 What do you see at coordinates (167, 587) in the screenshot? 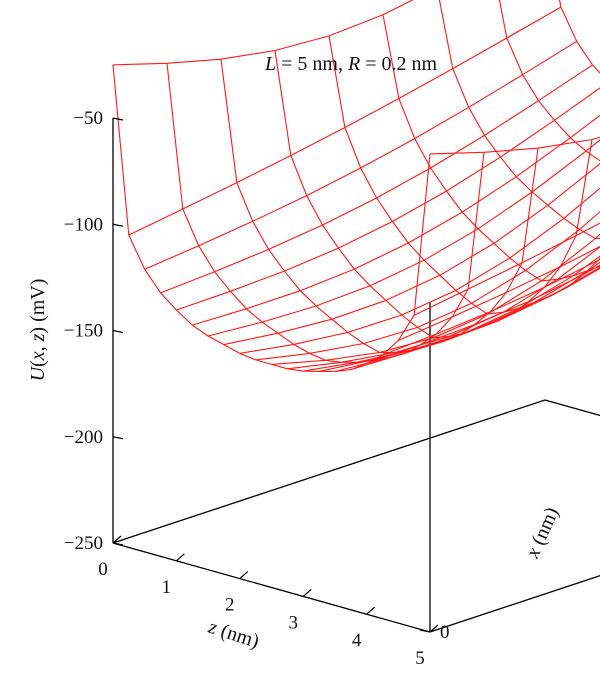
I see `z-tick-label: 1` at bounding box center [167, 587].